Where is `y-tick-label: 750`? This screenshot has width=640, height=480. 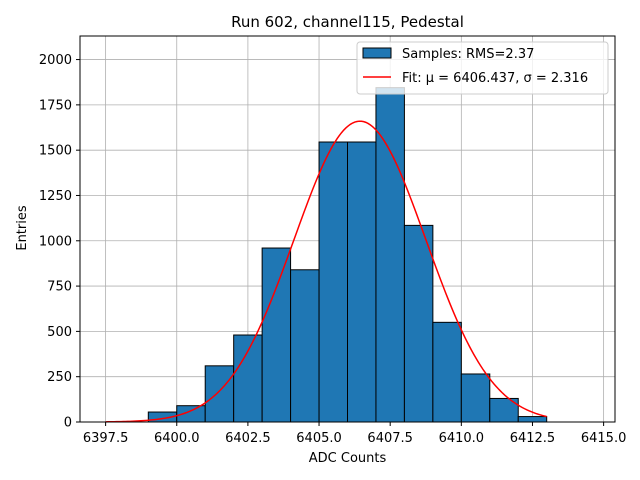
y-tick-label: 750 is located at coordinates (59, 287).